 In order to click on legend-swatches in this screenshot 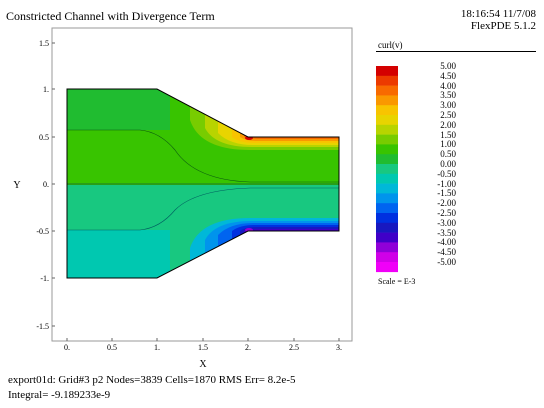, I will do `click(387, 169)`.